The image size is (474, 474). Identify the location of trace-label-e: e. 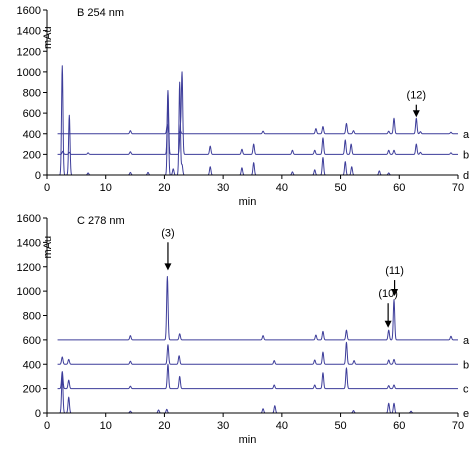
(466, 414).